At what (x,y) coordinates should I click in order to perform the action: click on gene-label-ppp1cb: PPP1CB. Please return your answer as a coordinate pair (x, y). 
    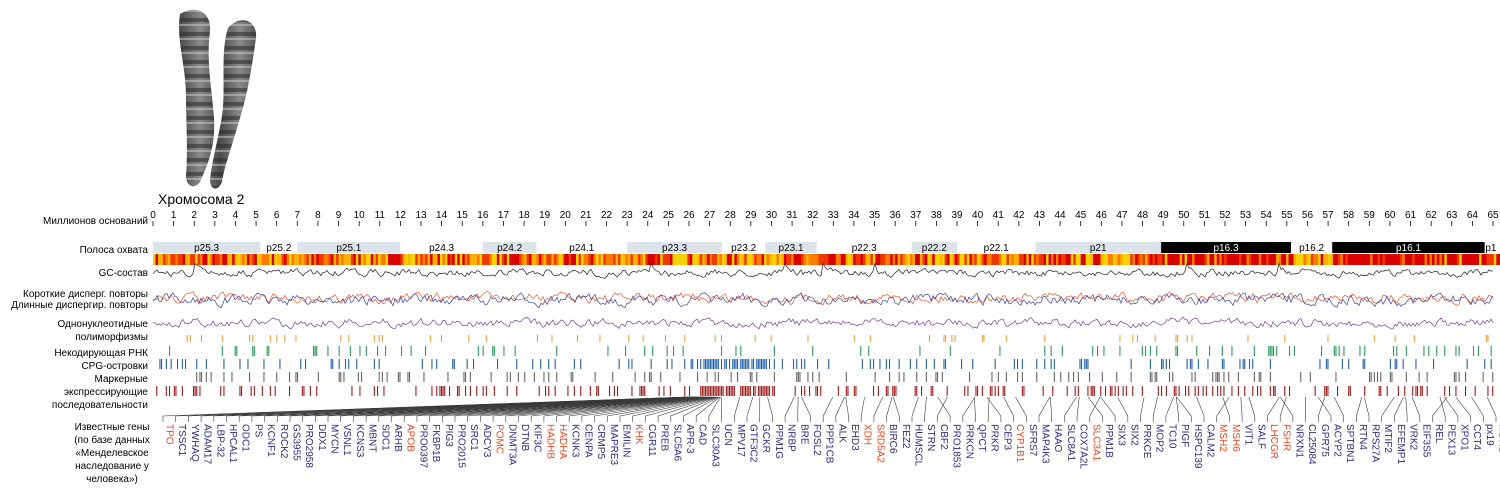
    Looking at the image, I should click on (829, 444).